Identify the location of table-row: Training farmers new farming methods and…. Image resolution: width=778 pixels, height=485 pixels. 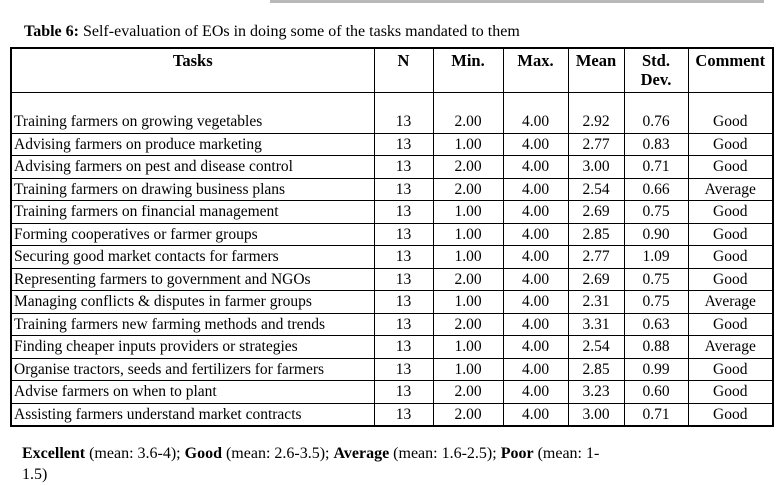
(392, 324).